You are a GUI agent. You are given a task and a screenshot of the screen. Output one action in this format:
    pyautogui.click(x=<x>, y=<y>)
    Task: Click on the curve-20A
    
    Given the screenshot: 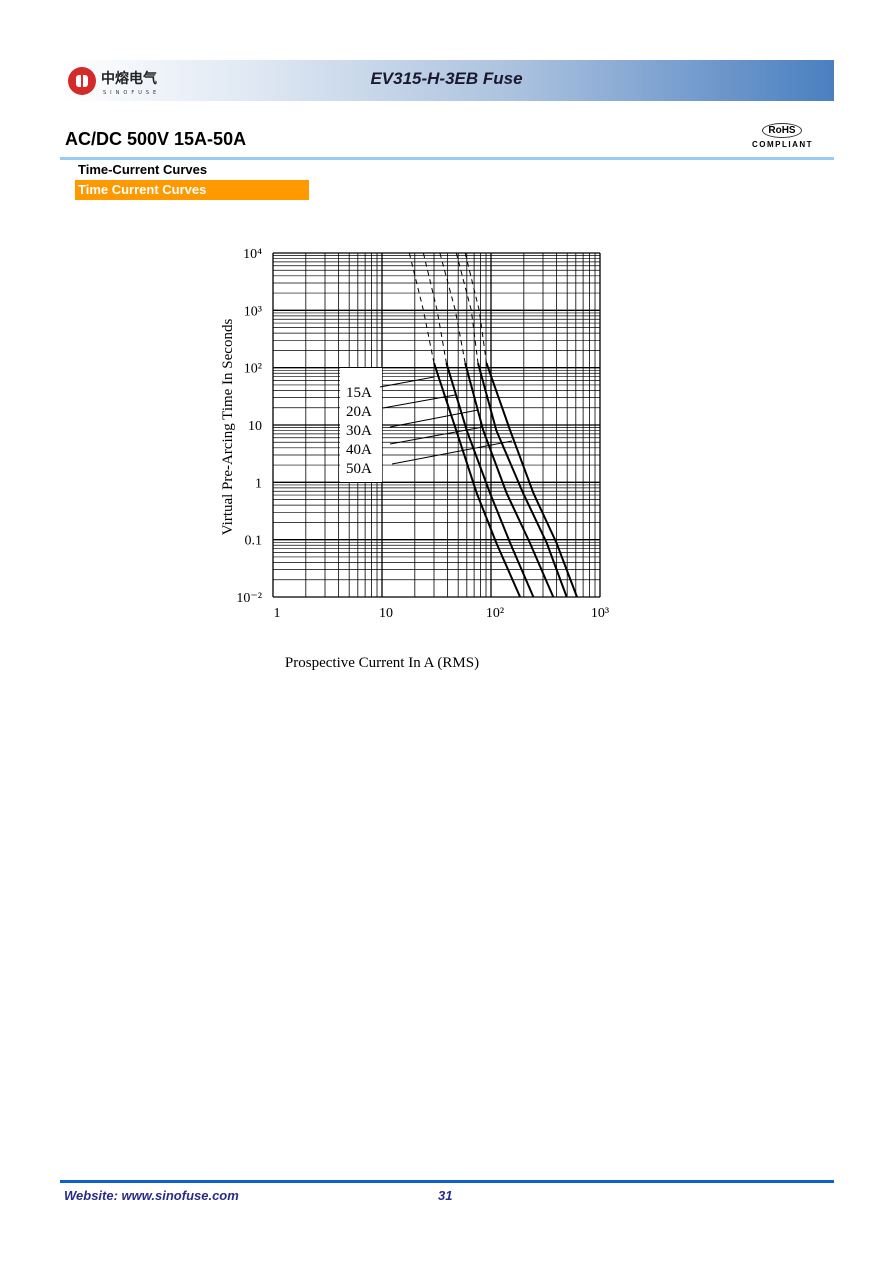 What is the action you would take?
    pyautogui.click(x=490, y=480)
    